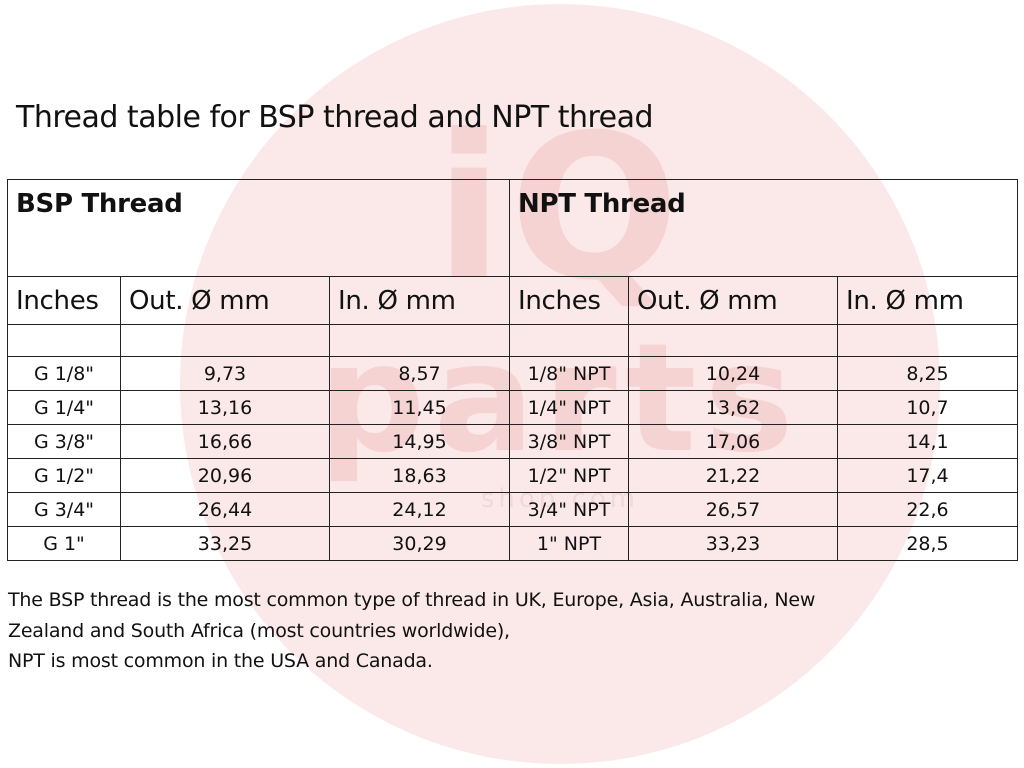 This screenshot has width=1024, height=768. I want to click on bsp-inner-diameter-cell: 18,63, so click(419, 475).